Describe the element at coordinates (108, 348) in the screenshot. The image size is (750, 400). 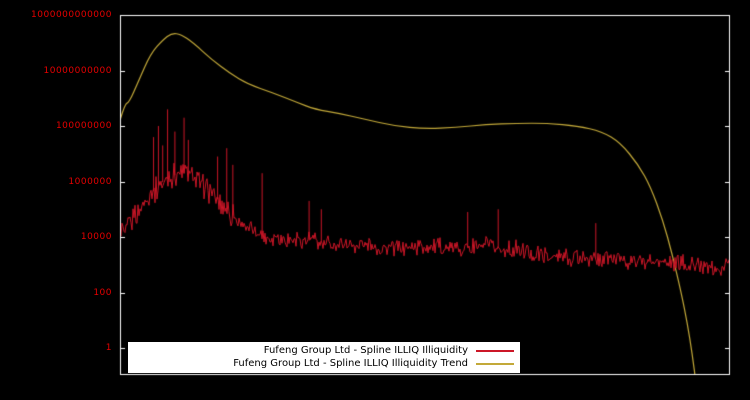
I see `y-tick-label: 1` at that location.